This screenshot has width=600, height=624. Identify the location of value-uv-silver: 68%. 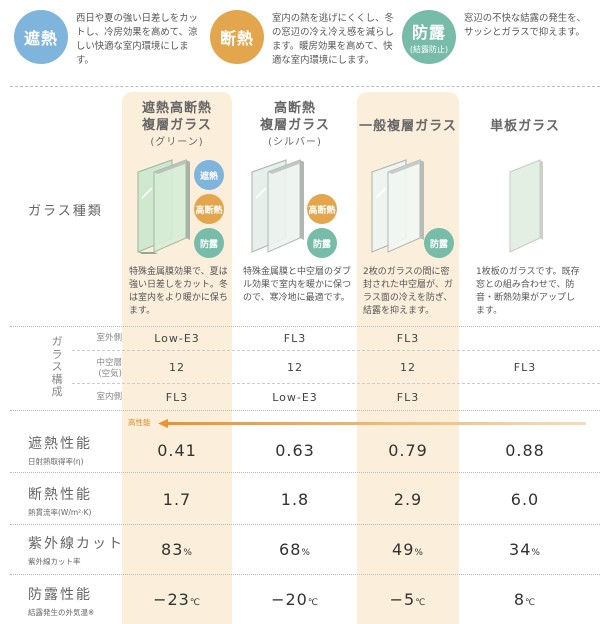
(295, 549).